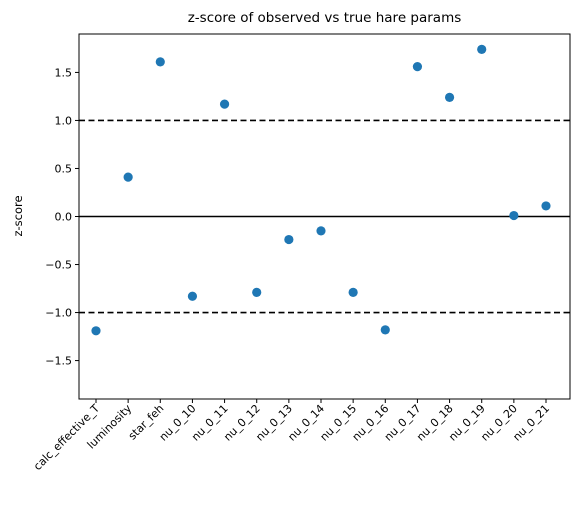  I want to click on y-tick-label: −1.0, so click(58, 313).